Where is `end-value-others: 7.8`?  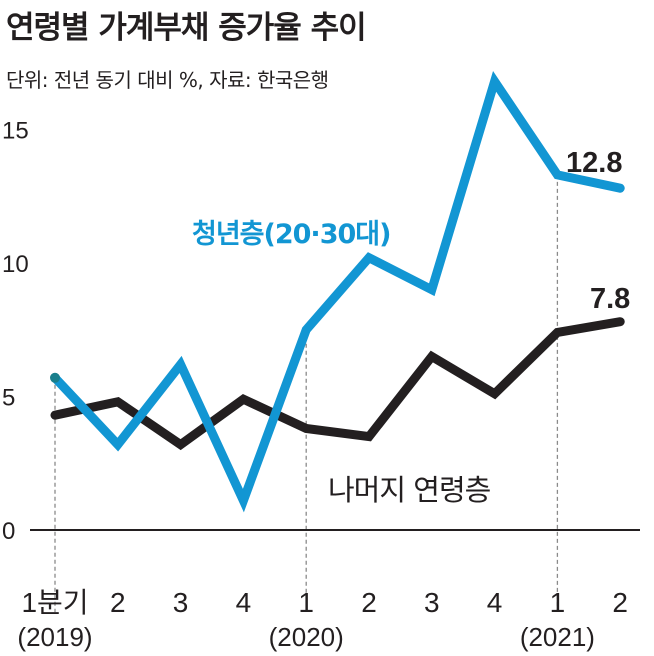
end-value-others: 7.8 is located at coordinates (610, 299).